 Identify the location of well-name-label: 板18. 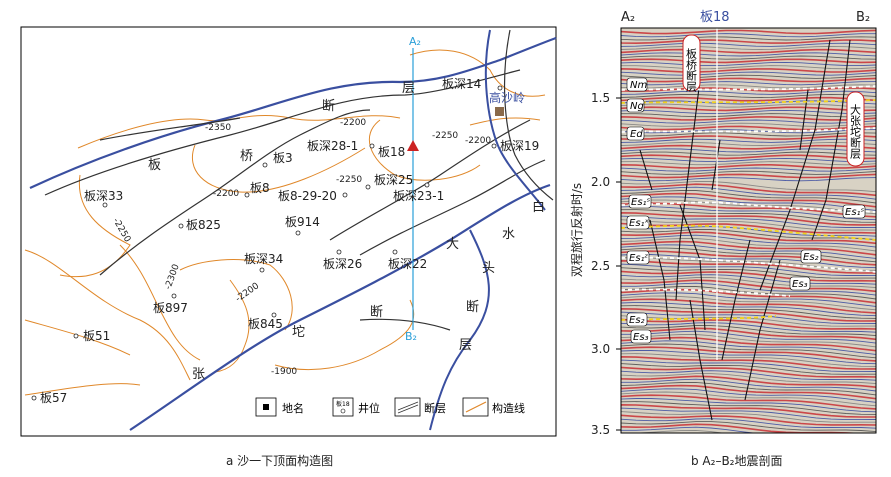
(715, 17).